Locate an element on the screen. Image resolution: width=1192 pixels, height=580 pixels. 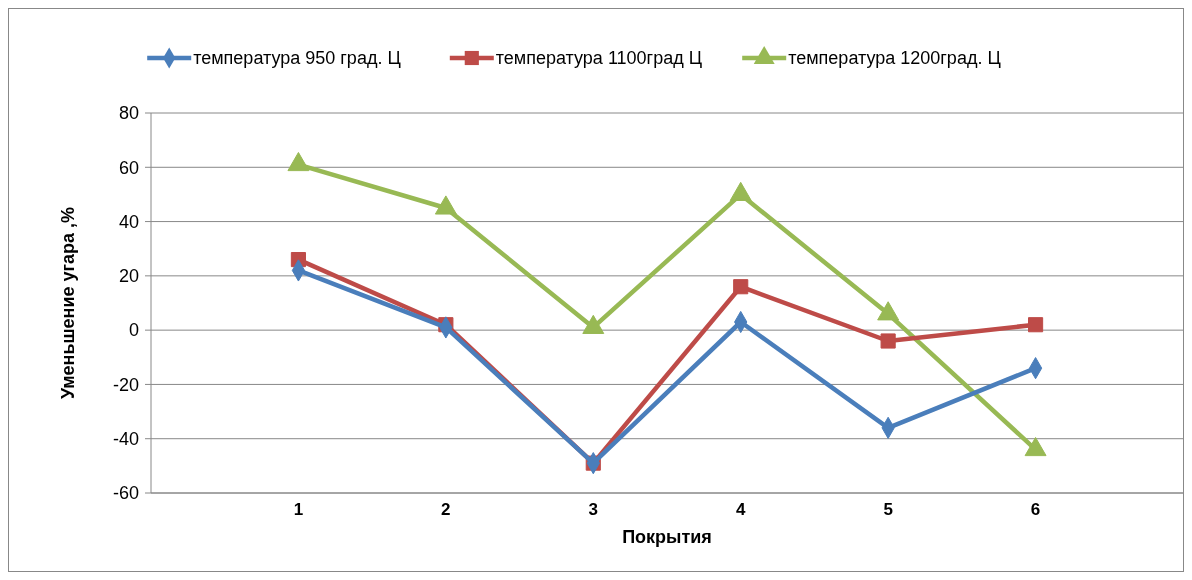
x-tick-label: 3 is located at coordinates (593, 509).